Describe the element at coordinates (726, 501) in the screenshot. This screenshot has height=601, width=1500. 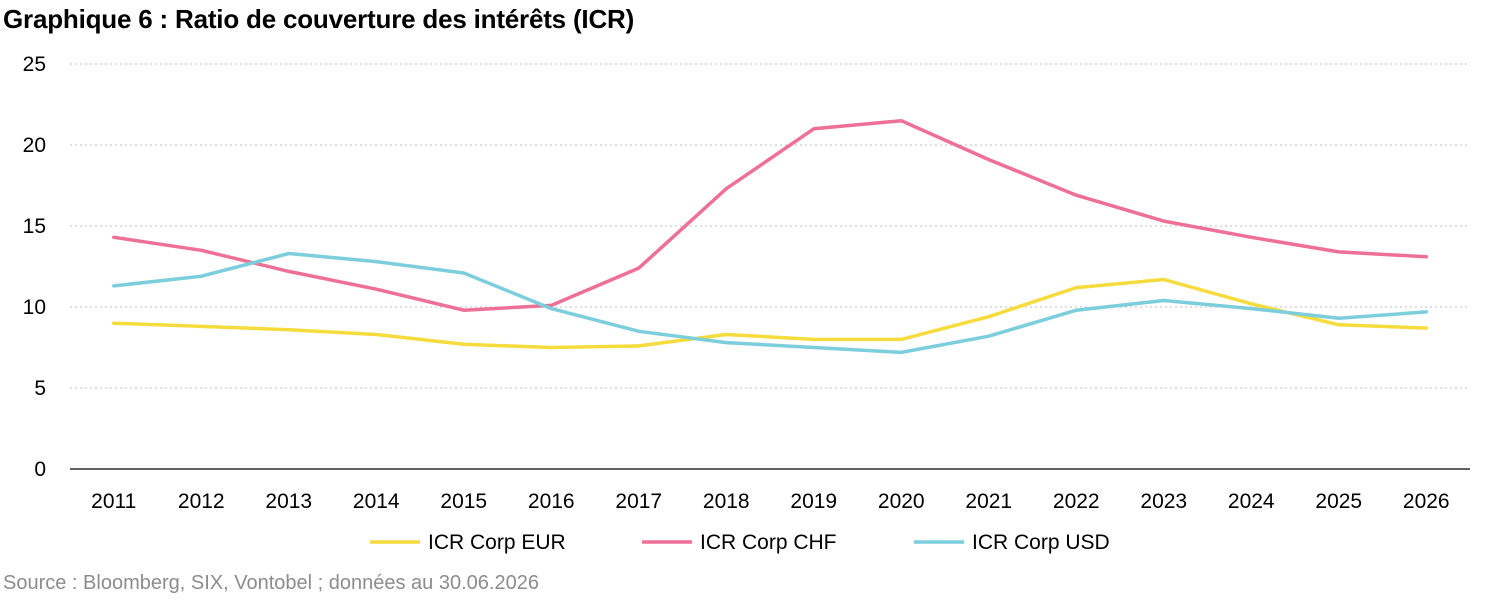
I see `x-tick-label-2018: 2018` at that location.